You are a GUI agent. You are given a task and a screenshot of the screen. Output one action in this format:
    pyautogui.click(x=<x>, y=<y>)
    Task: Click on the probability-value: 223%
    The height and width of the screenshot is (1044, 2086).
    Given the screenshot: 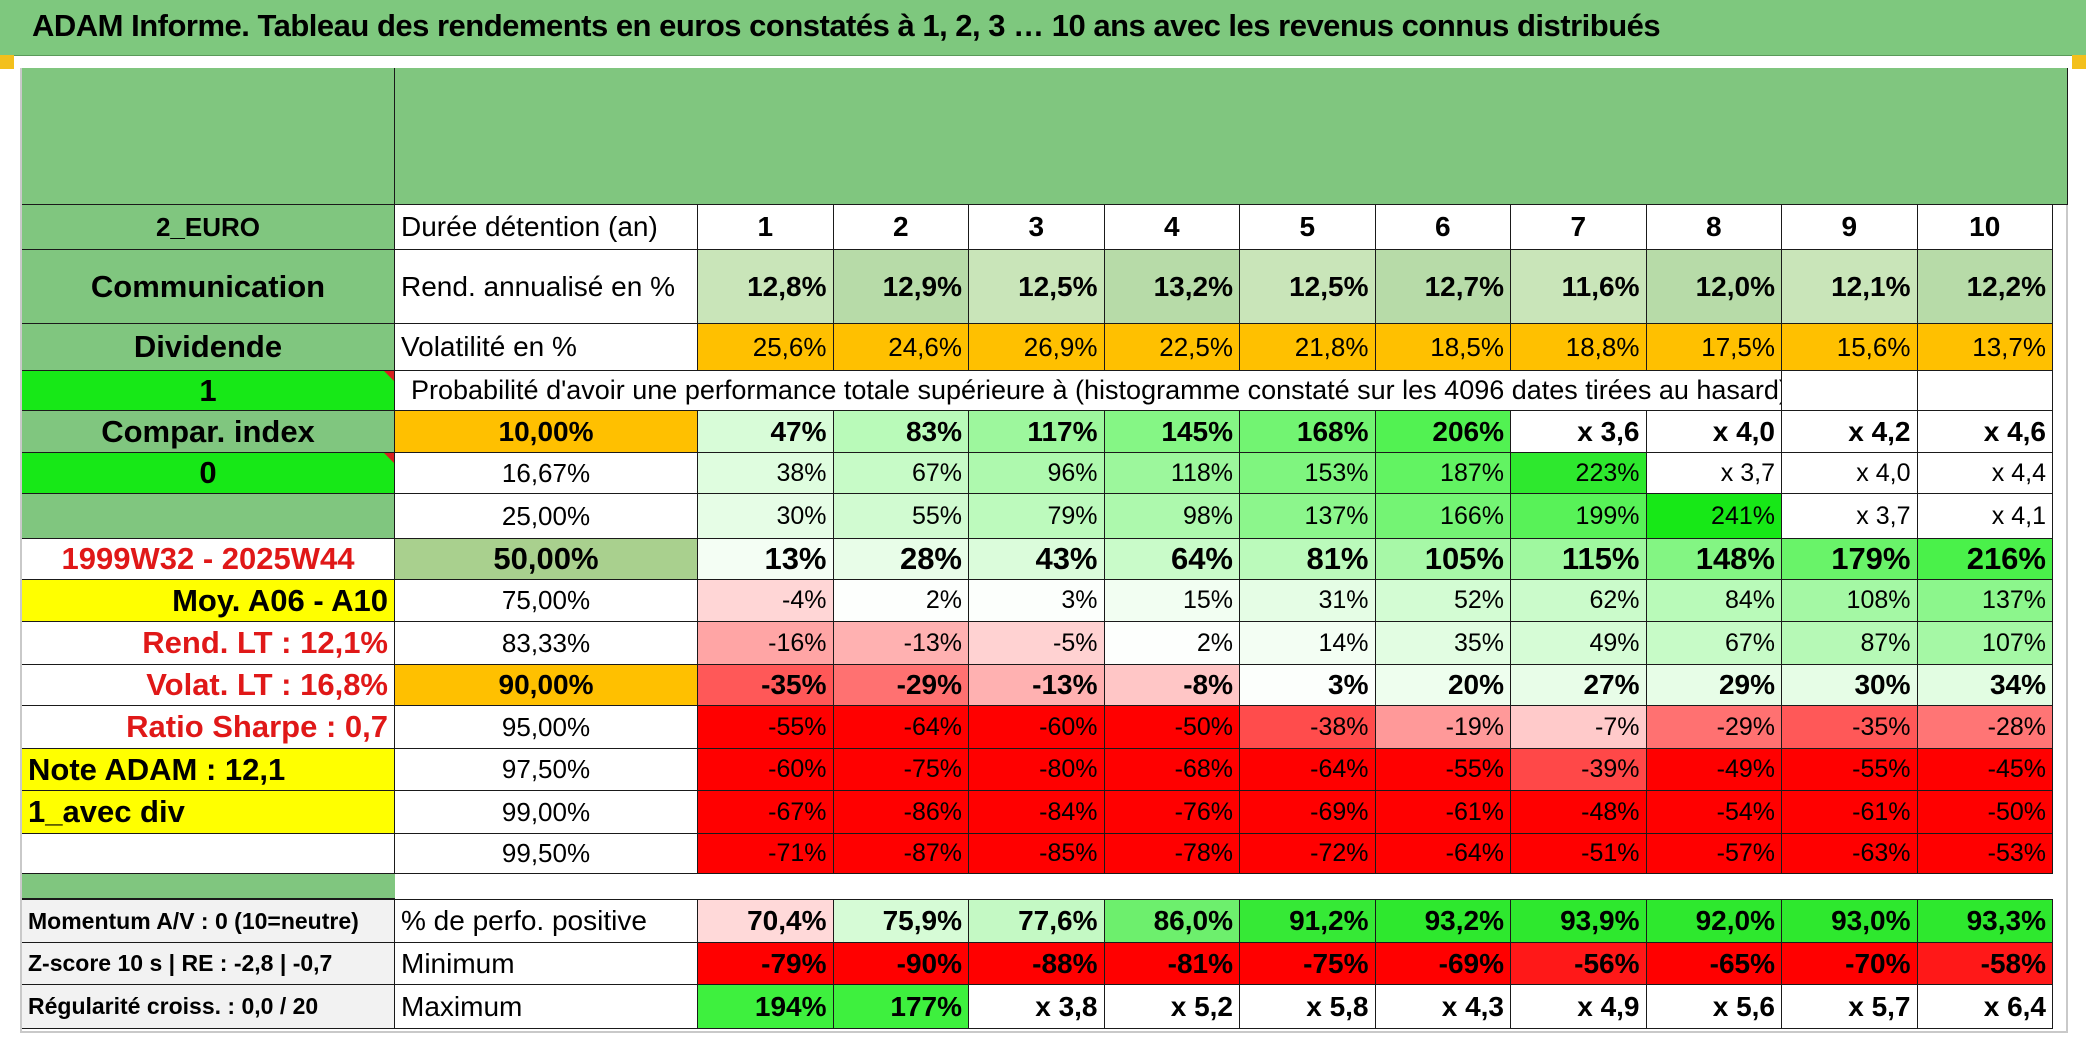 What is the action you would take?
    pyautogui.click(x=1579, y=473)
    